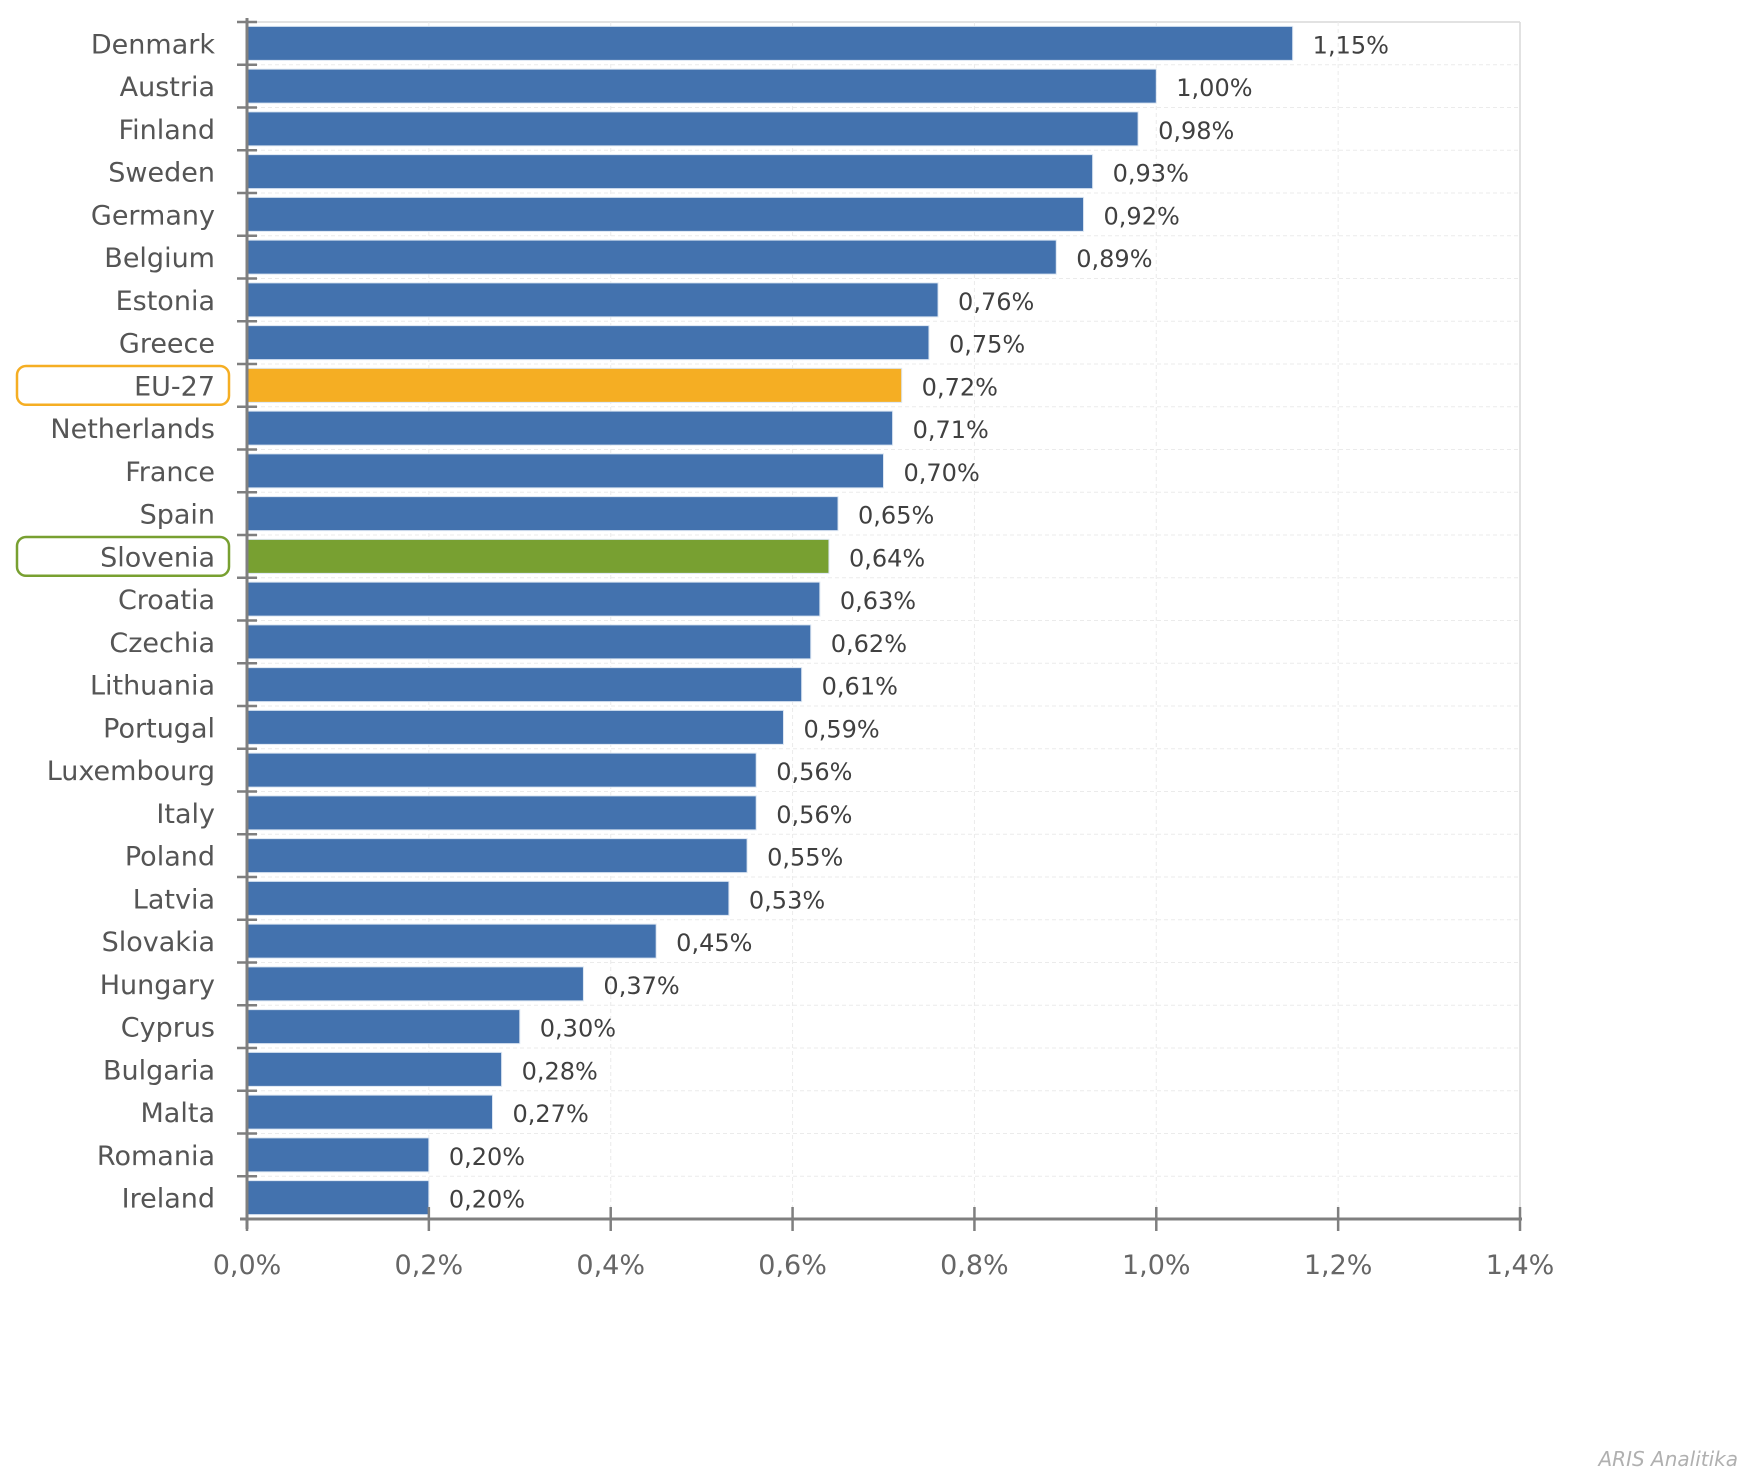 This screenshot has height=1483, width=1746. Describe the element at coordinates (375, 1069) in the screenshot. I see `bar-bulgaria` at that location.